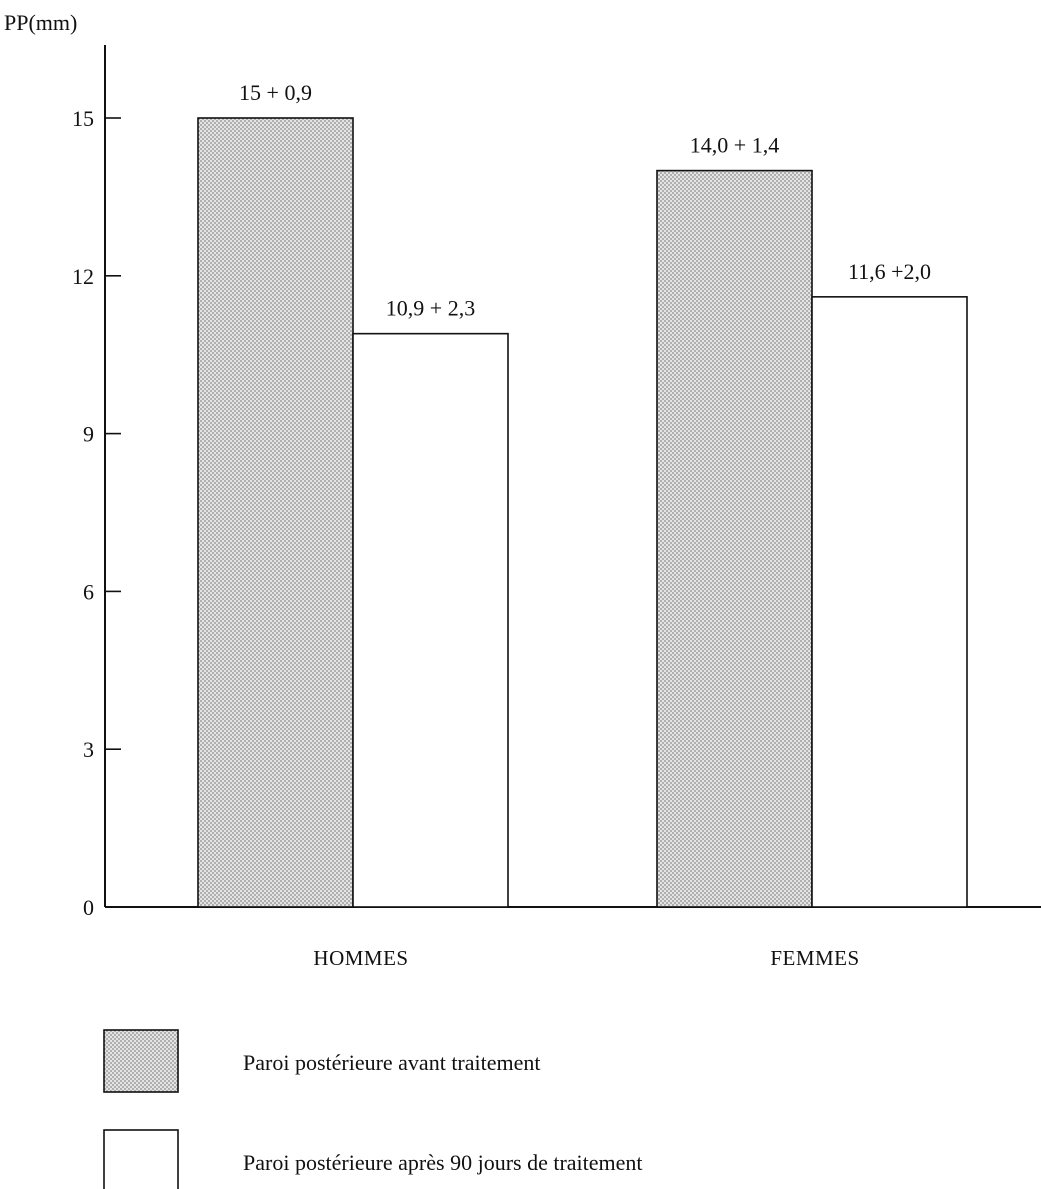  What do you see at coordinates (814, 958) in the screenshot?
I see `category-label: FEMMES` at bounding box center [814, 958].